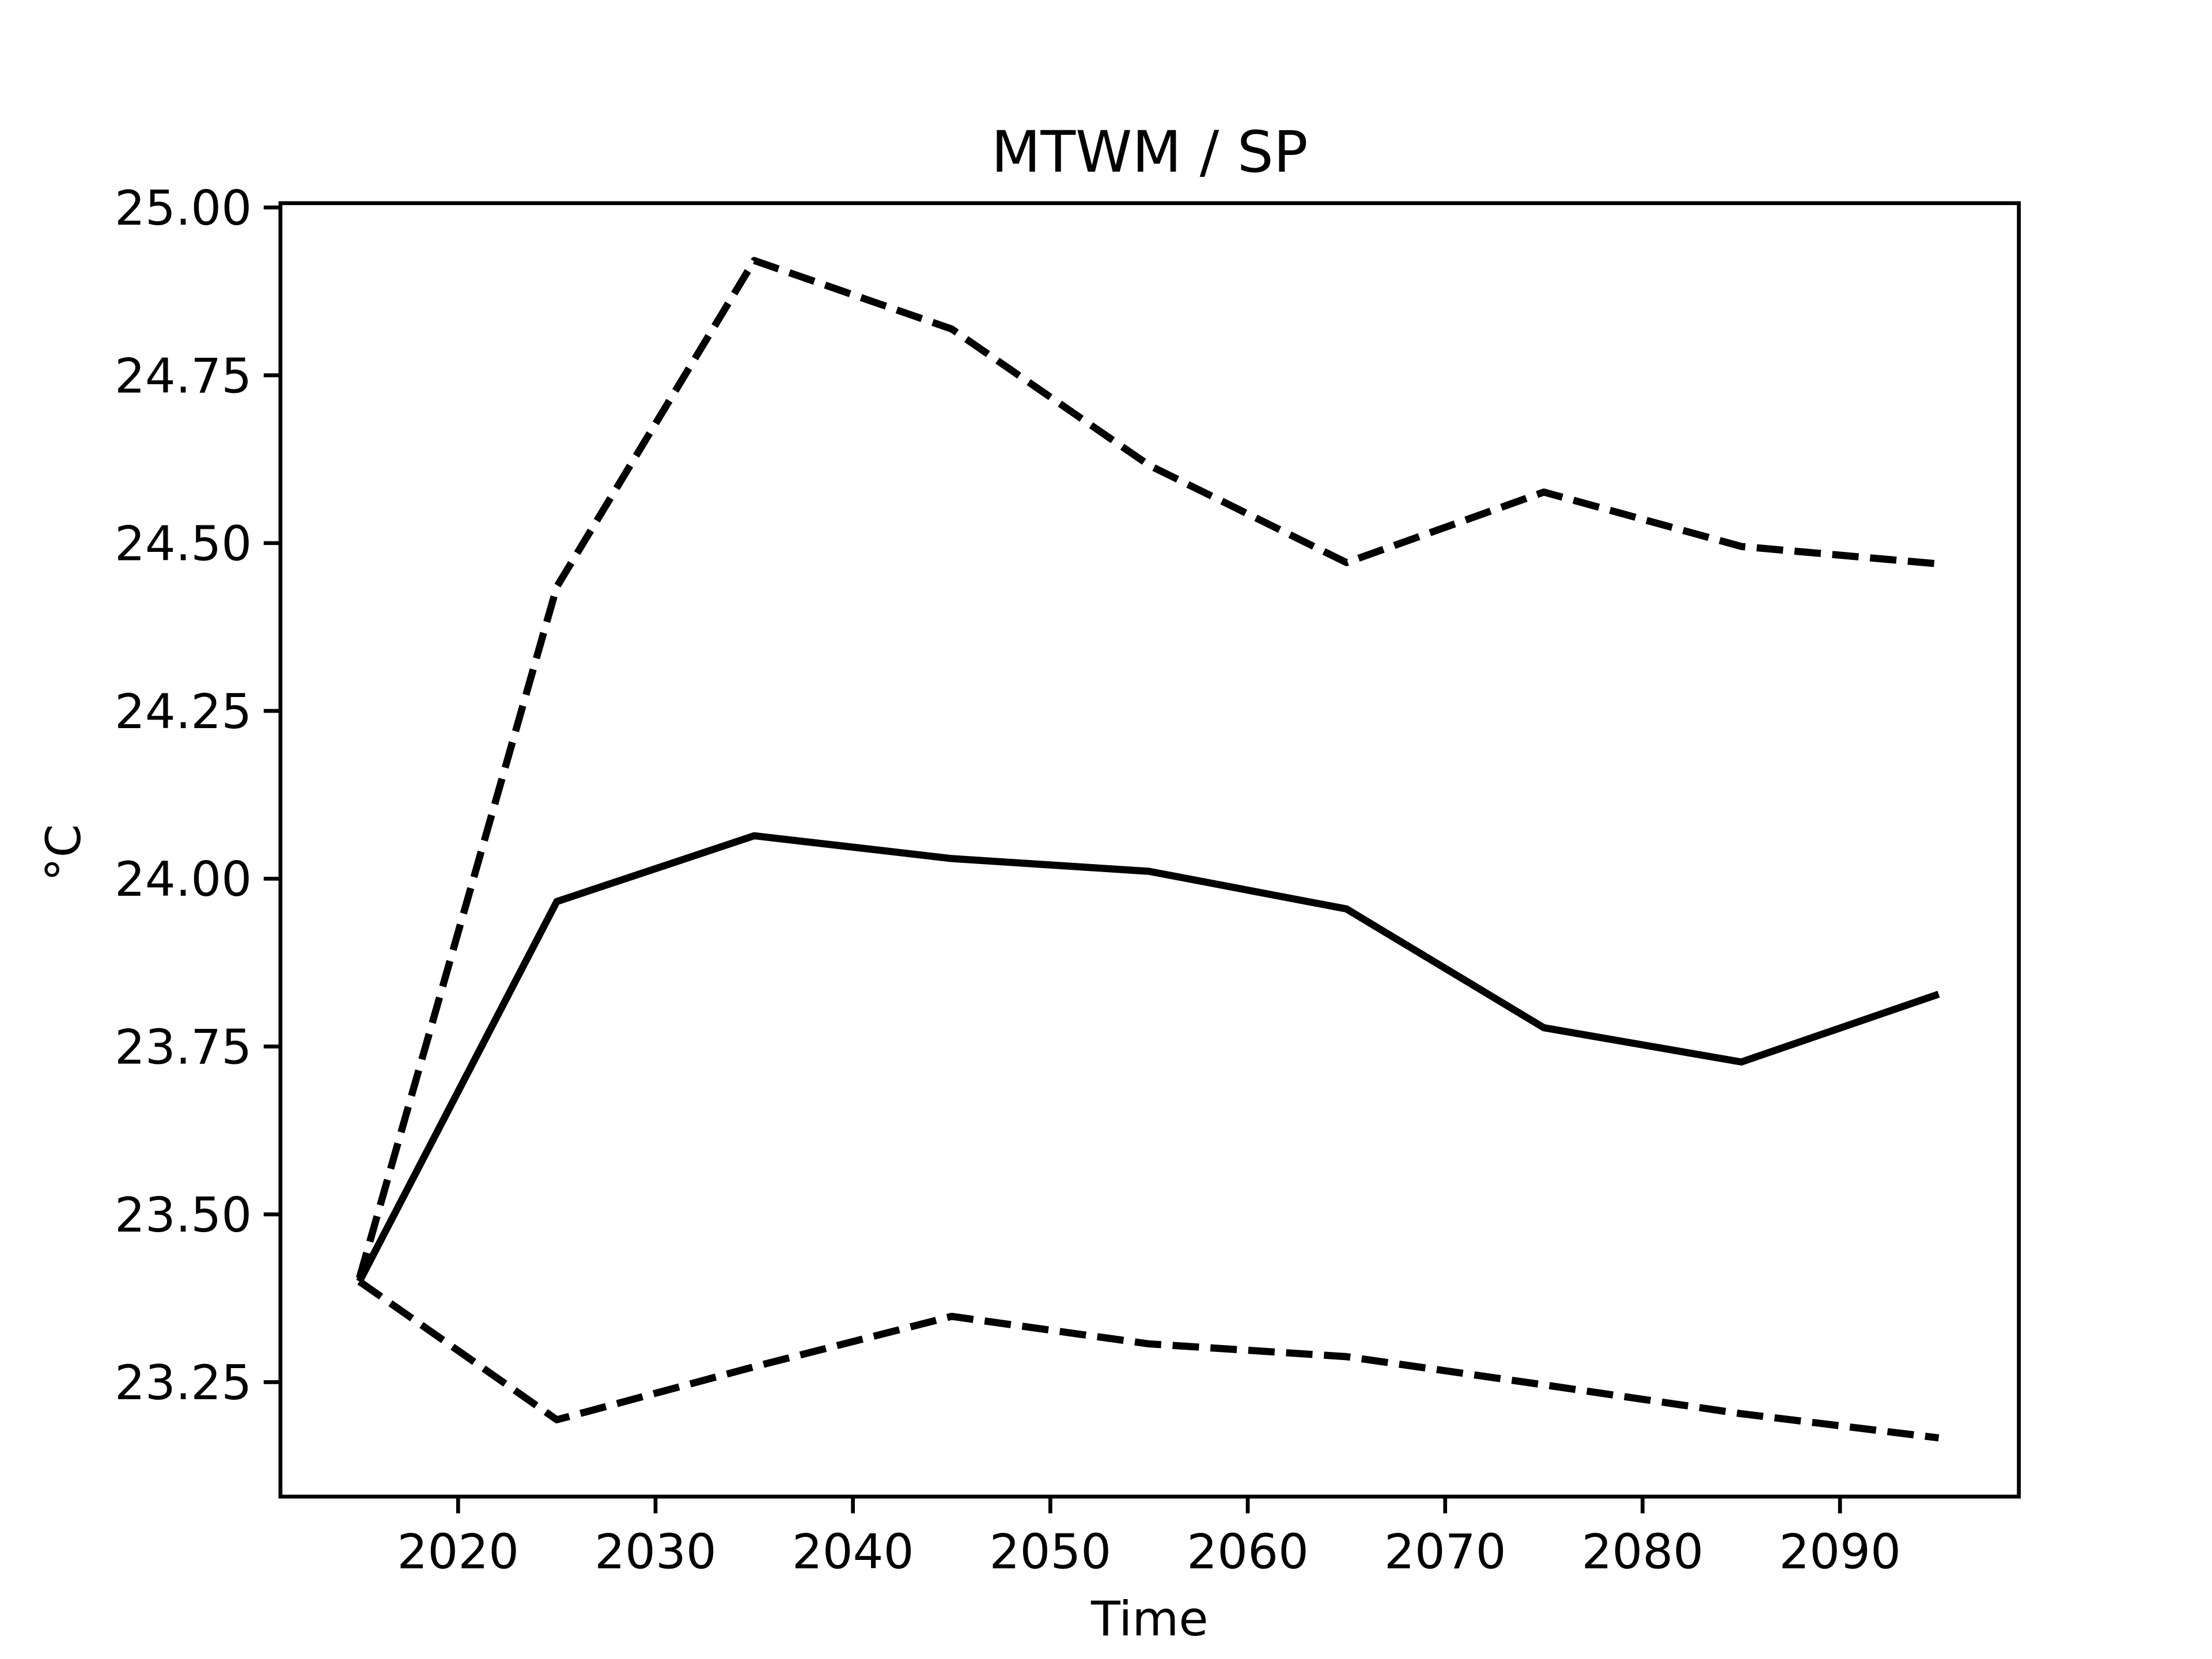 The height and width of the screenshot is (1659, 2212). I want to click on x-tick-label: 2070, so click(1445, 1552).